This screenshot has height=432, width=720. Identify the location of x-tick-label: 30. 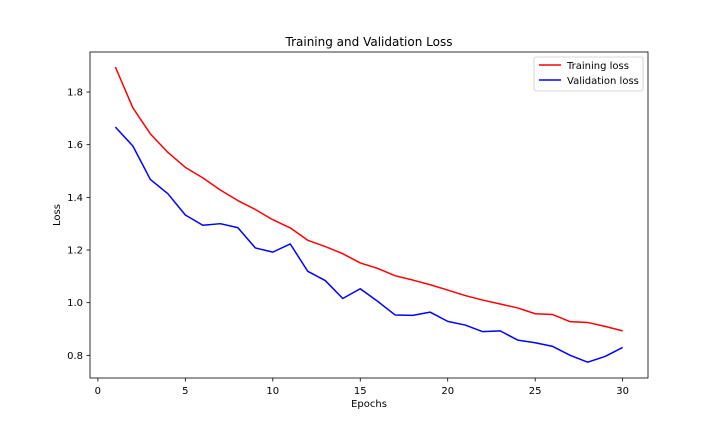
(622, 391).